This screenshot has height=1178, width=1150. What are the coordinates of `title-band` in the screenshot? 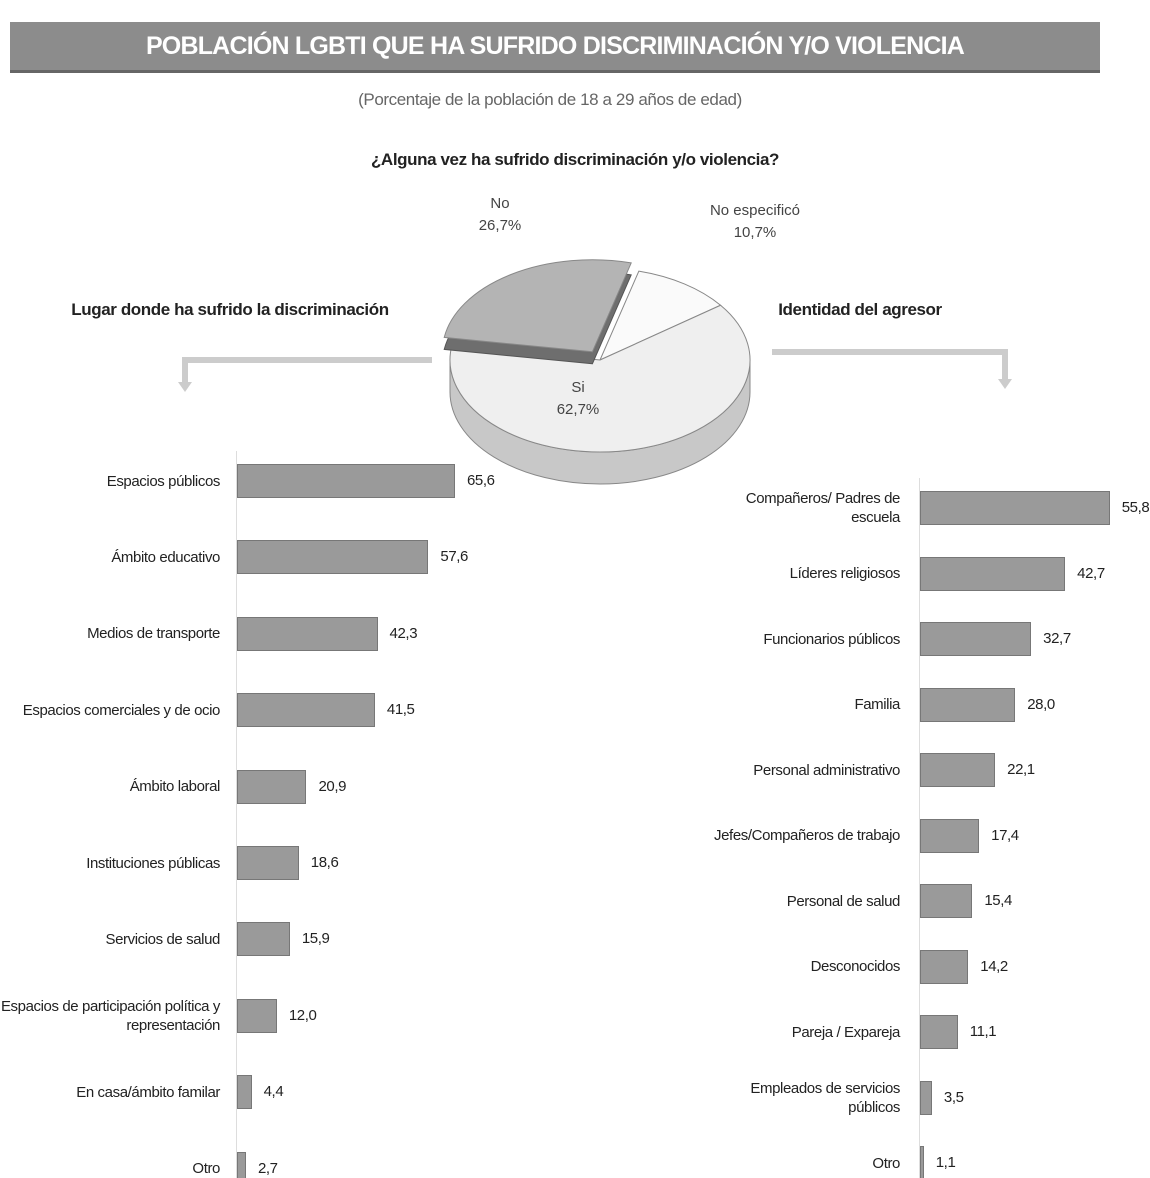 It's located at (555, 47).